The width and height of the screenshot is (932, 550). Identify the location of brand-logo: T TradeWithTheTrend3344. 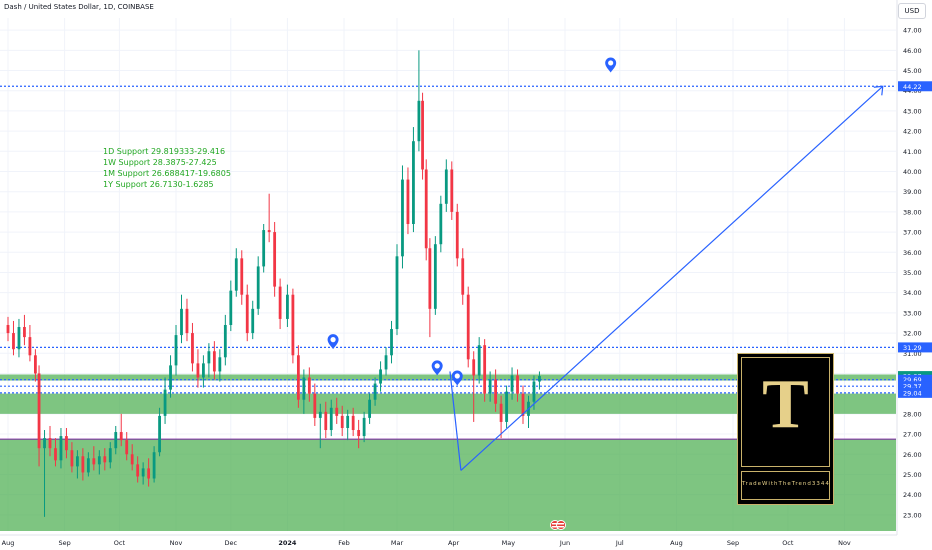
(785, 429).